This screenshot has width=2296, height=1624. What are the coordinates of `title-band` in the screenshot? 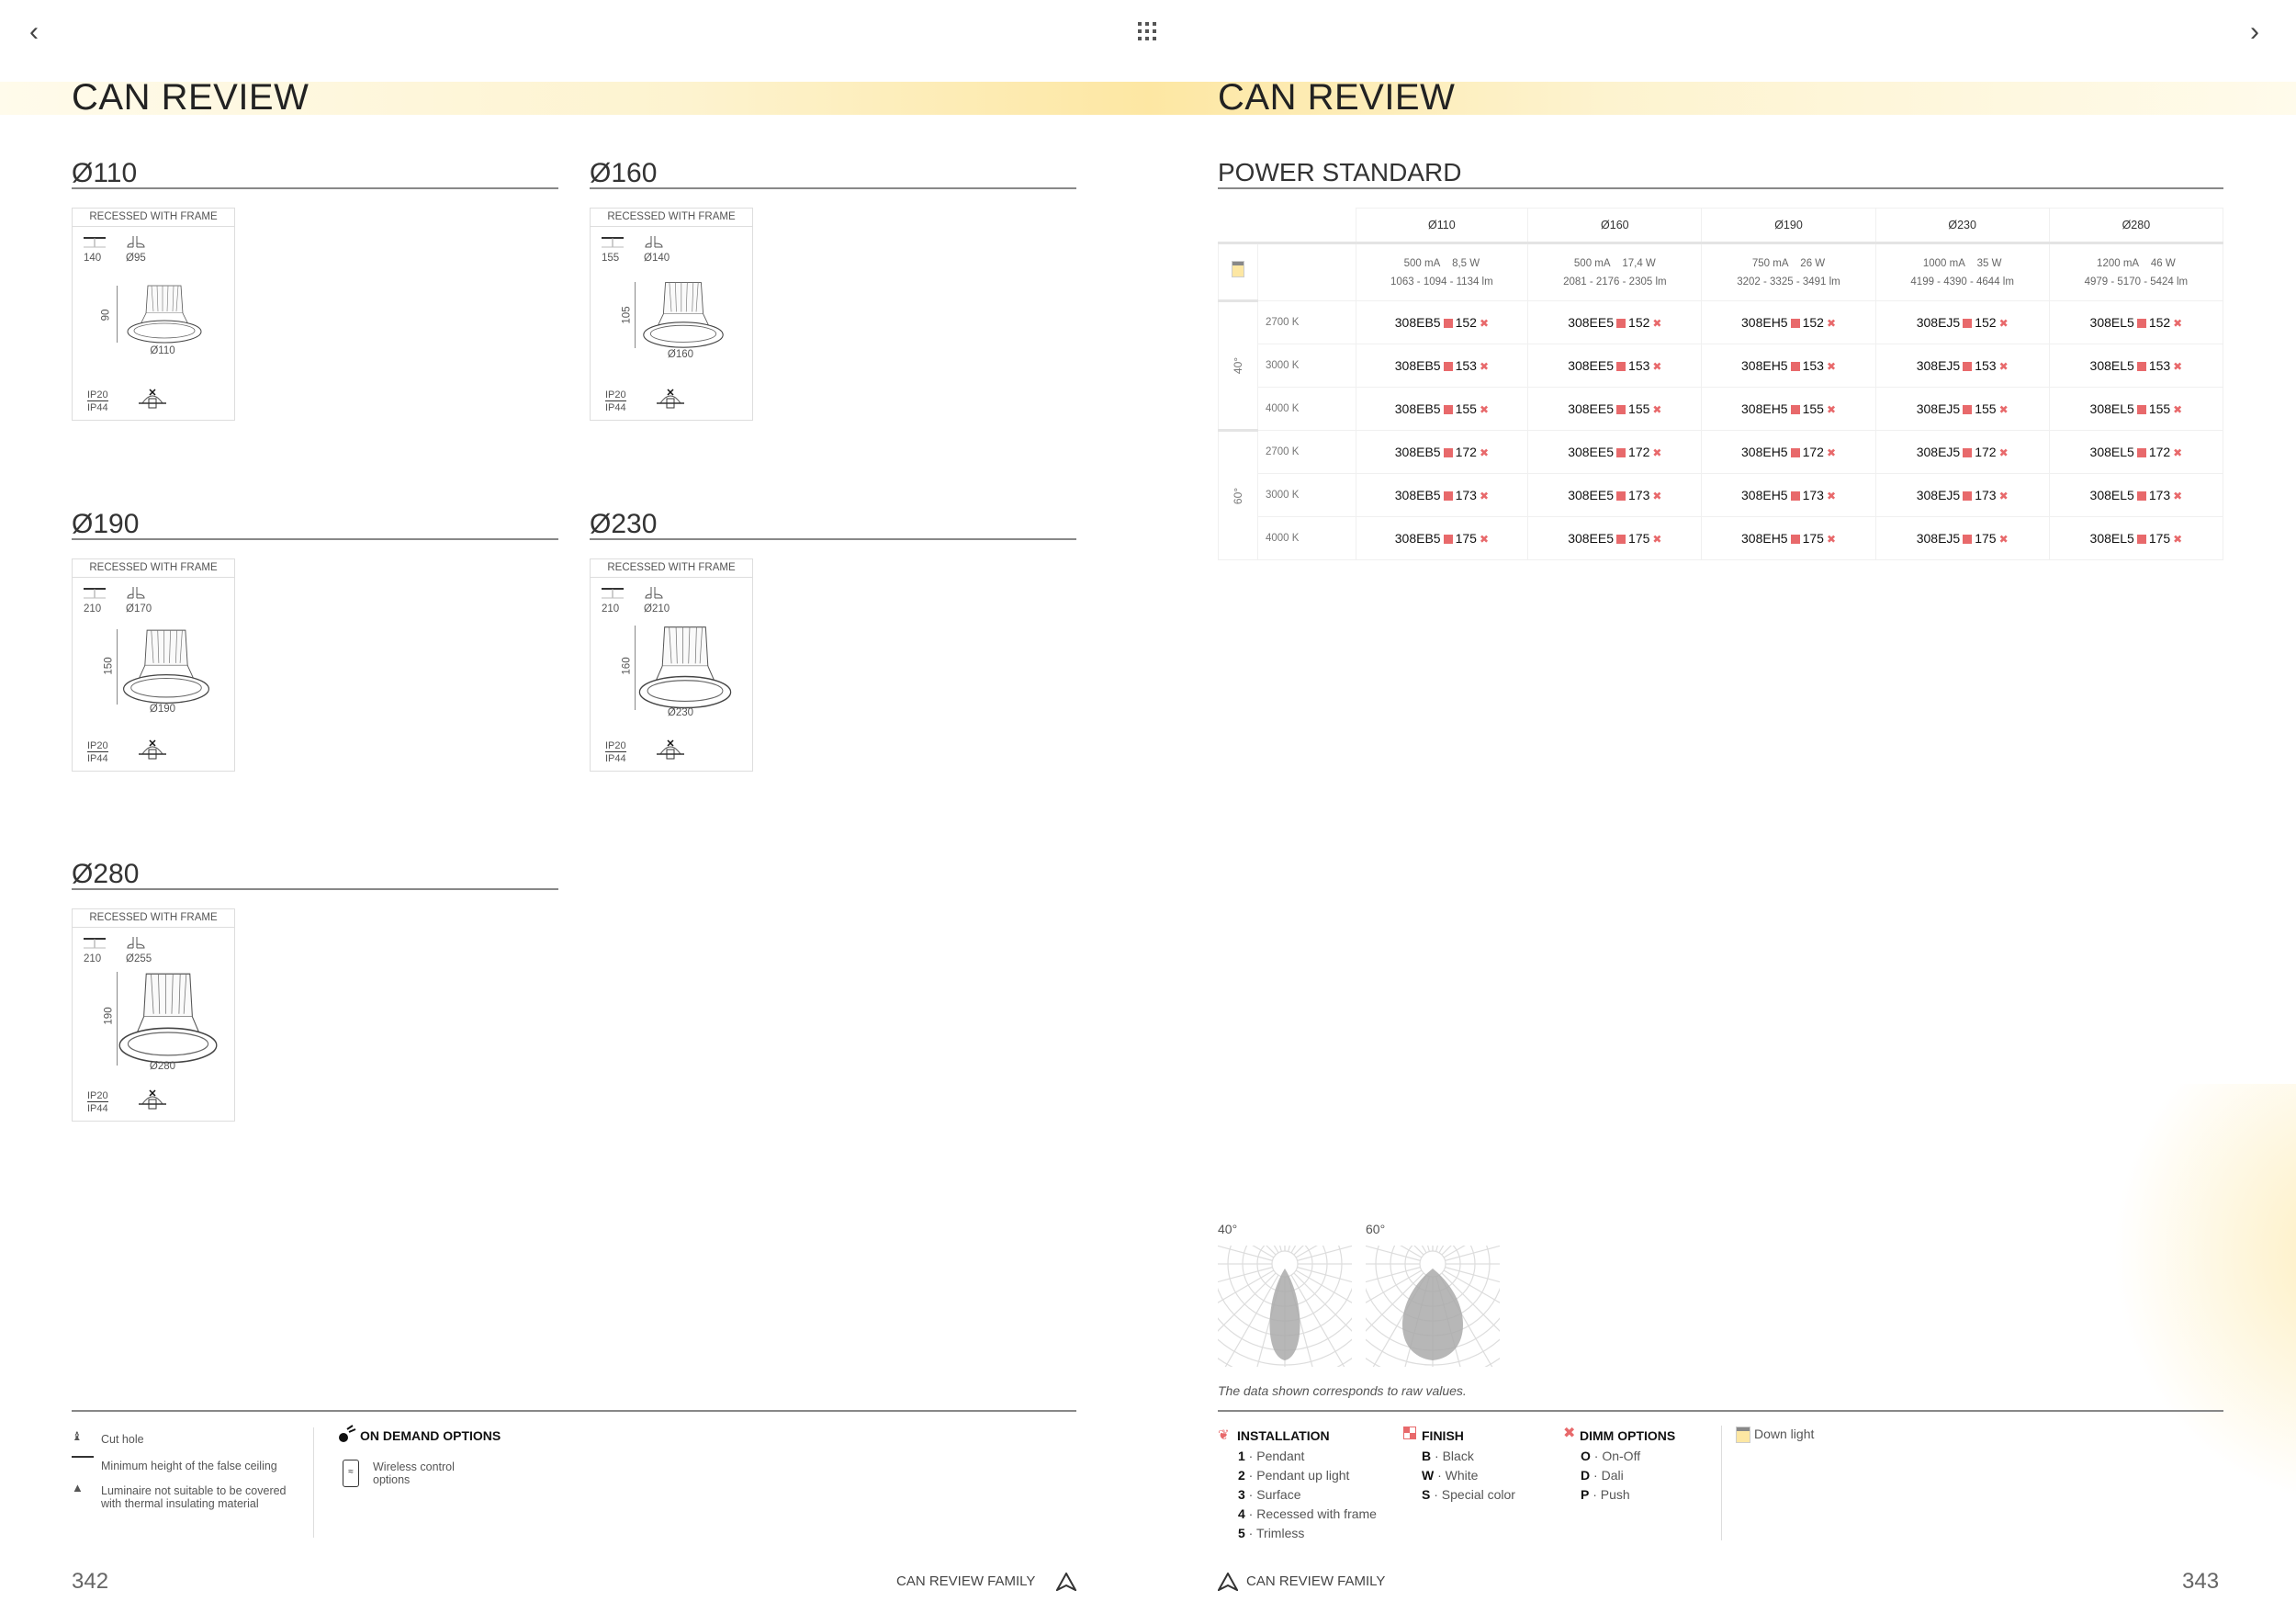 It's located at (1148, 98).